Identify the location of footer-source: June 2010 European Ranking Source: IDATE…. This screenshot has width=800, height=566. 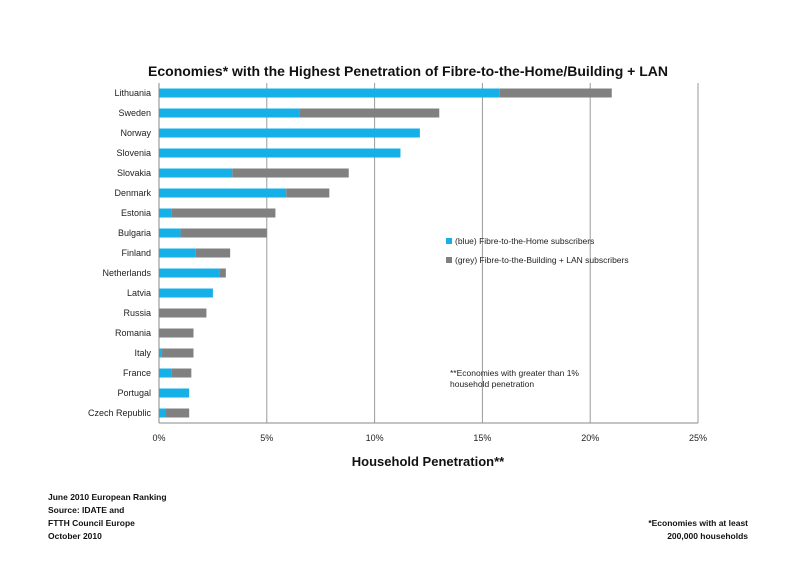
(107, 517).